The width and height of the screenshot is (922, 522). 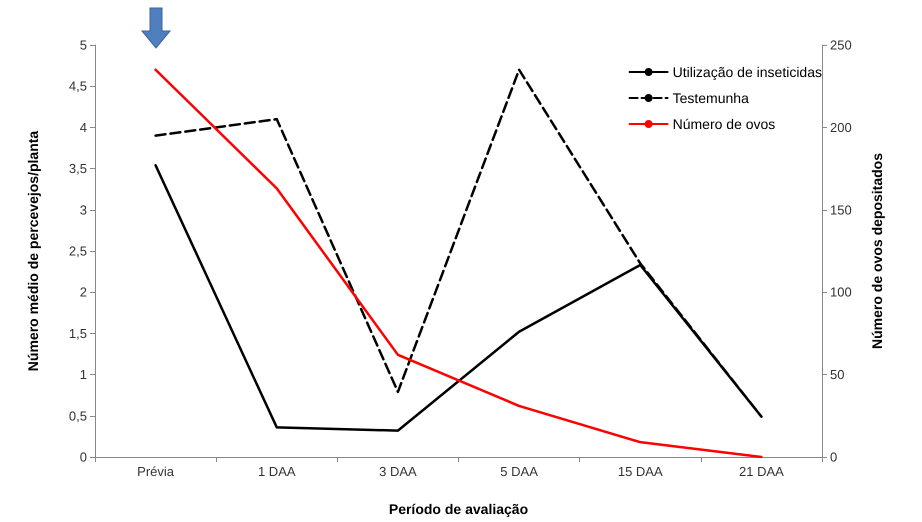 What do you see at coordinates (156, 471) in the screenshot?
I see `x-tick-label: Prévia` at bounding box center [156, 471].